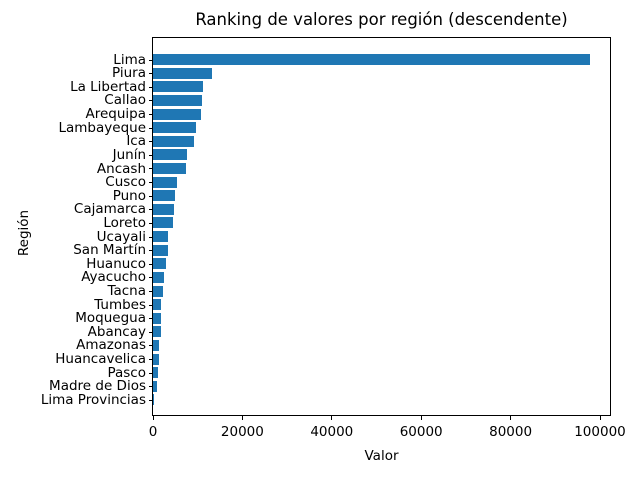 This screenshot has height=480, width=640. Describe the element at coordinates (511, 432) in the screenshot. I see `x-tick-label: 80000` at that location.